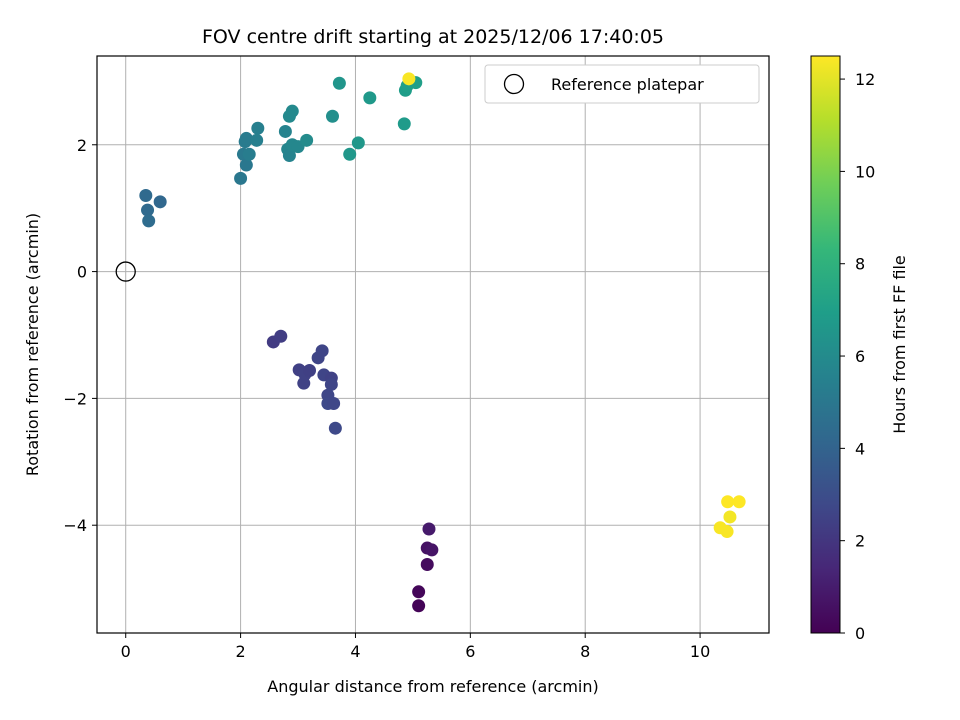  I want to click on colorbar-ticks: 0 2 4 6 8 10 12, so click(857, 356).